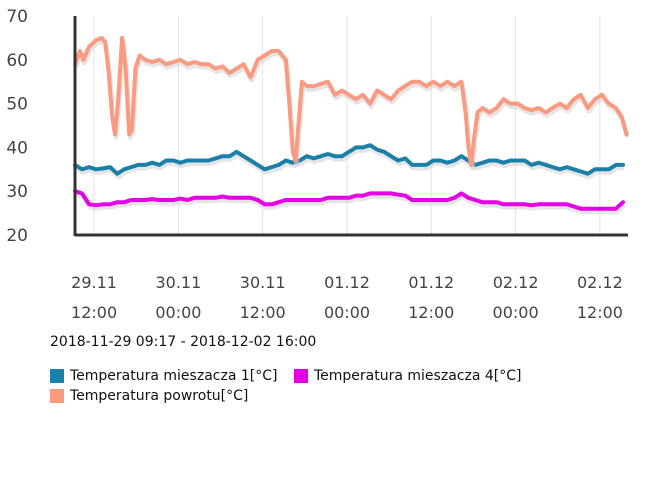  What do you see at coordinates (600, 282) in the screenshot?
I see `x-tick-date-6: 02.12` at bounding box center [600, 282].